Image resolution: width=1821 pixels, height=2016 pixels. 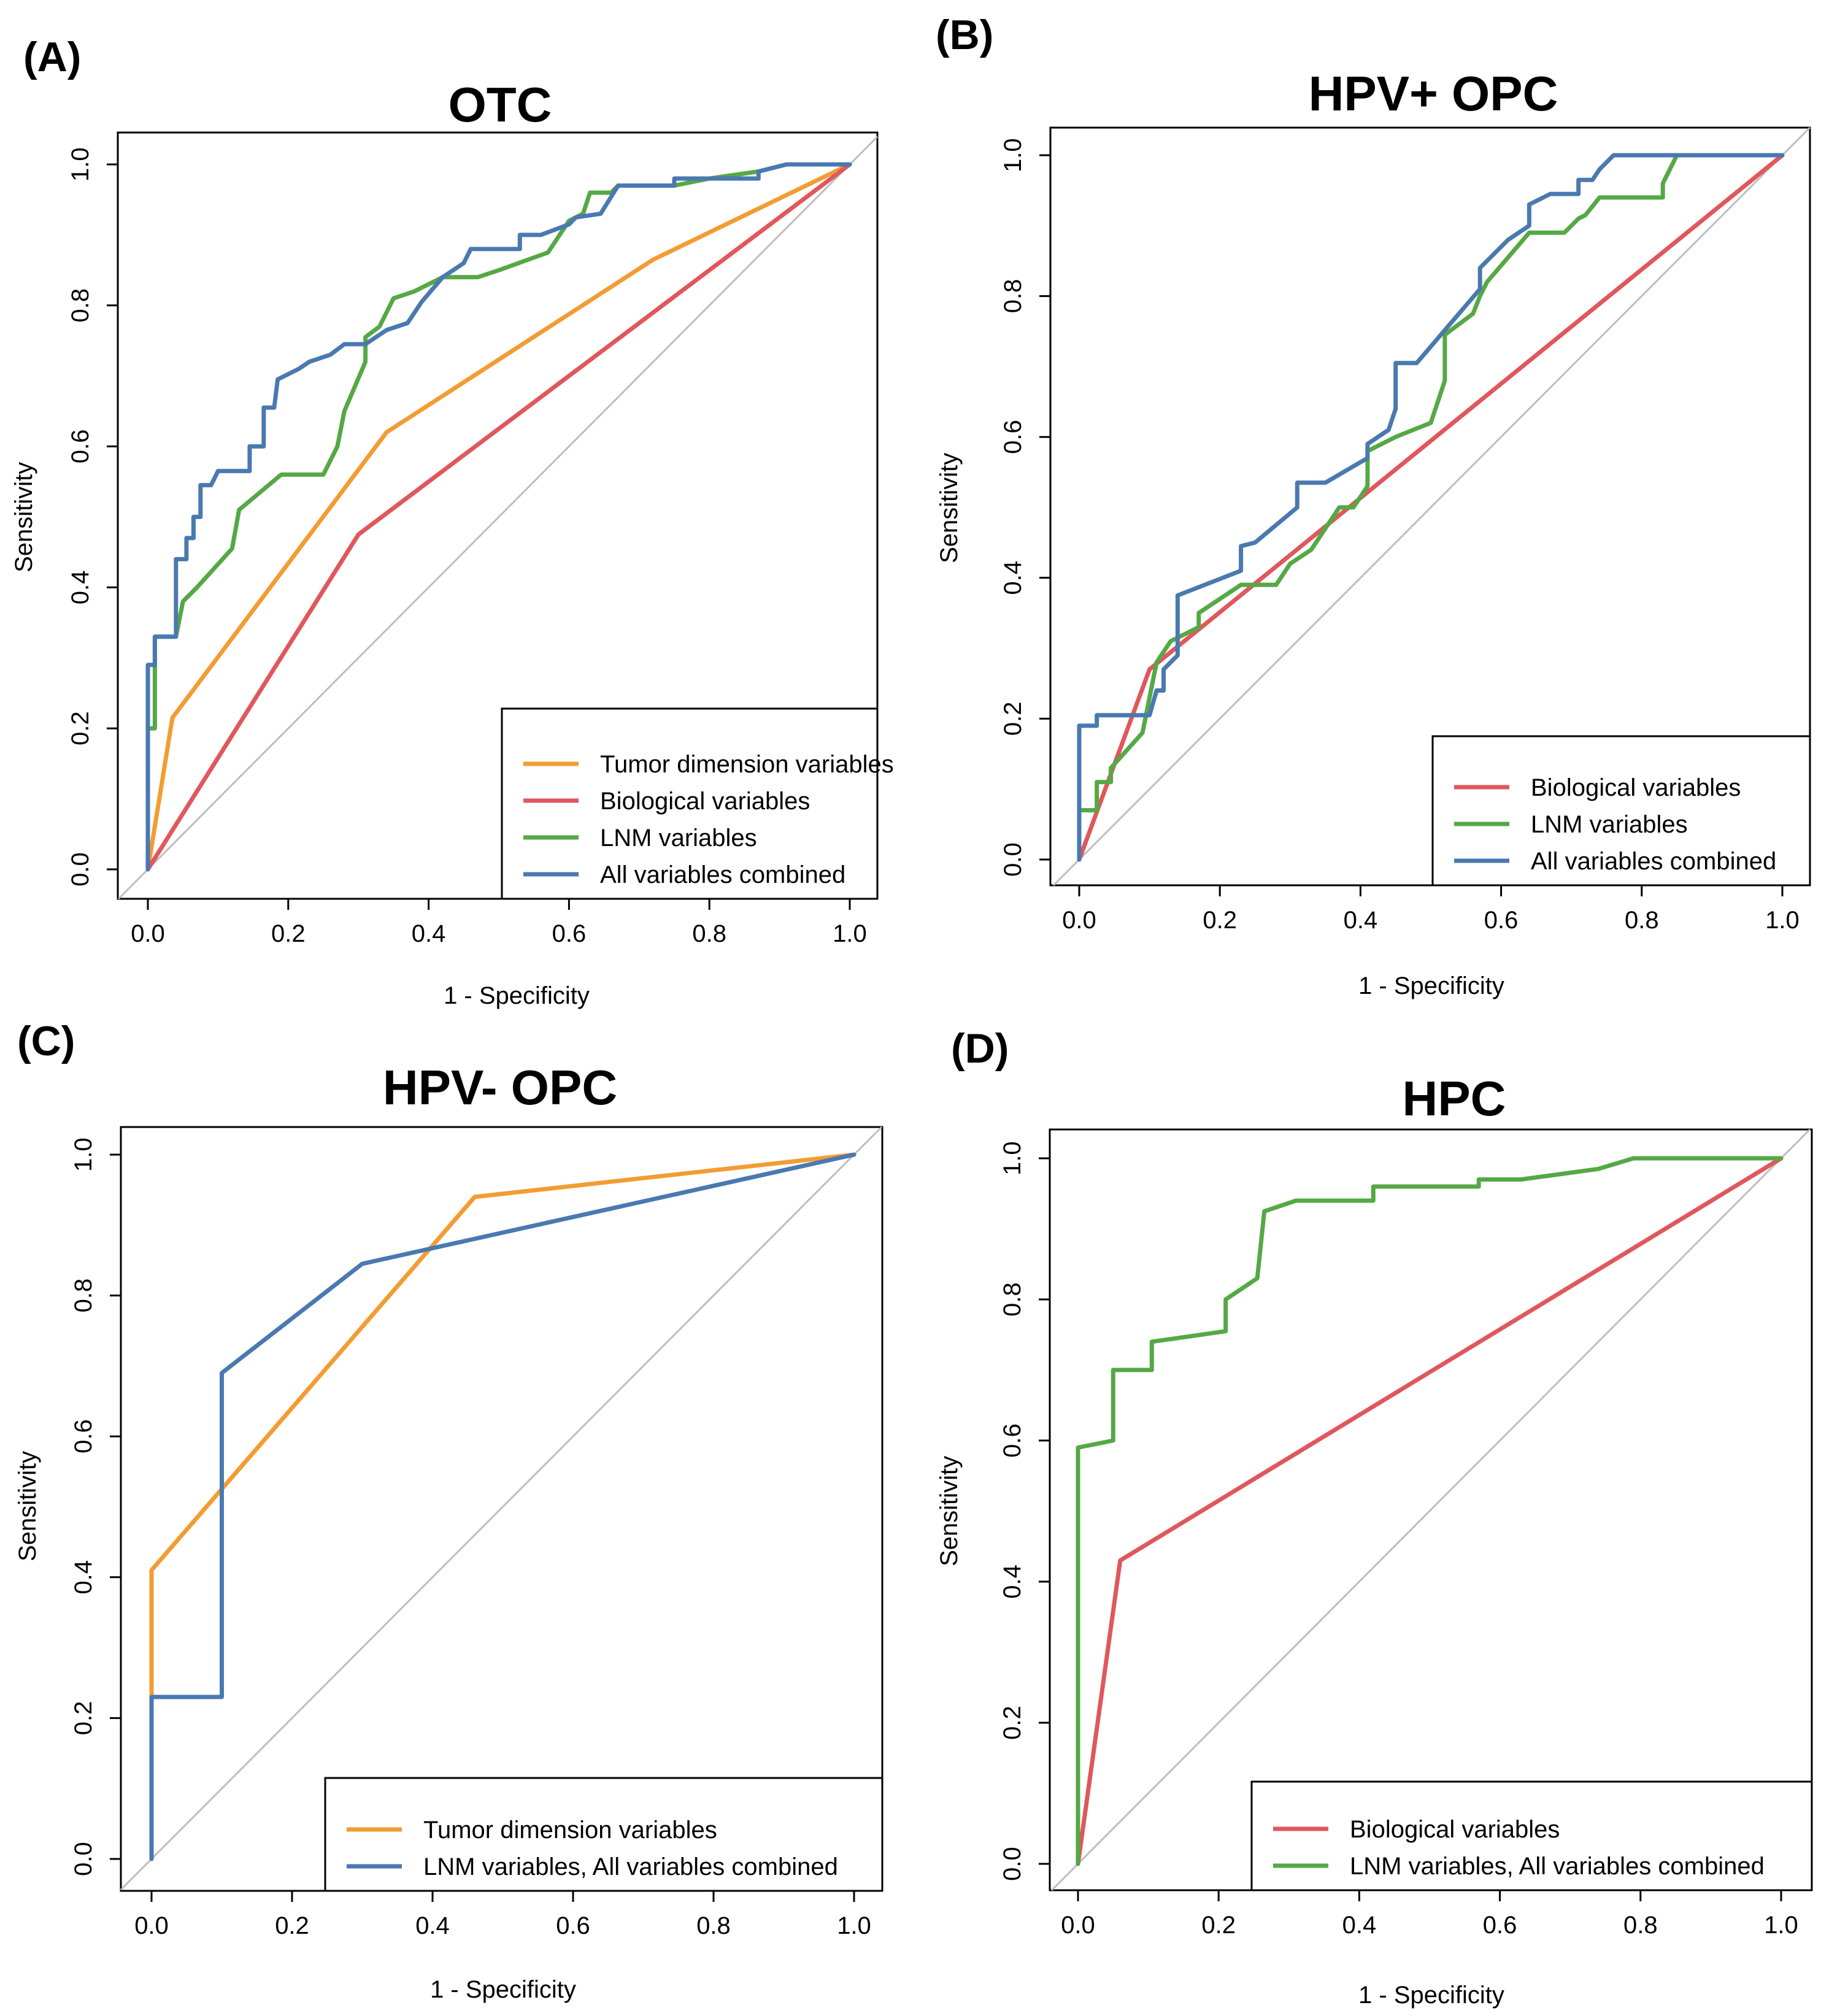 What do you see at coordinates (46, 1041) in the screenshot?
I see `panel-label: (C)` at bounding box center [46, 1041].